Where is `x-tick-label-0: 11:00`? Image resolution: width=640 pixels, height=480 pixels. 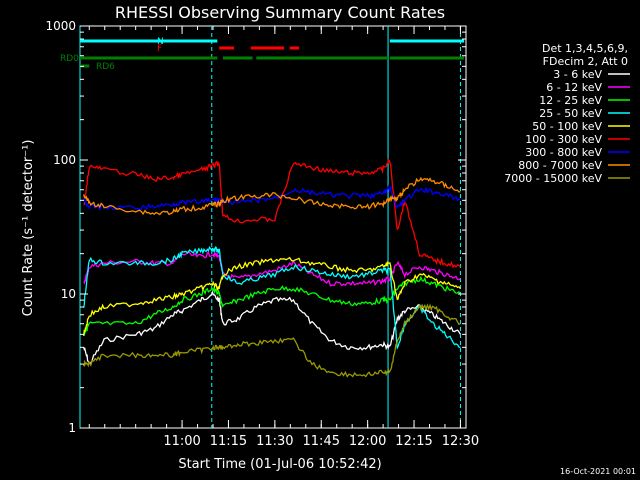 x-tick-label-0: 11:00 is located at coordinates (181, 441).